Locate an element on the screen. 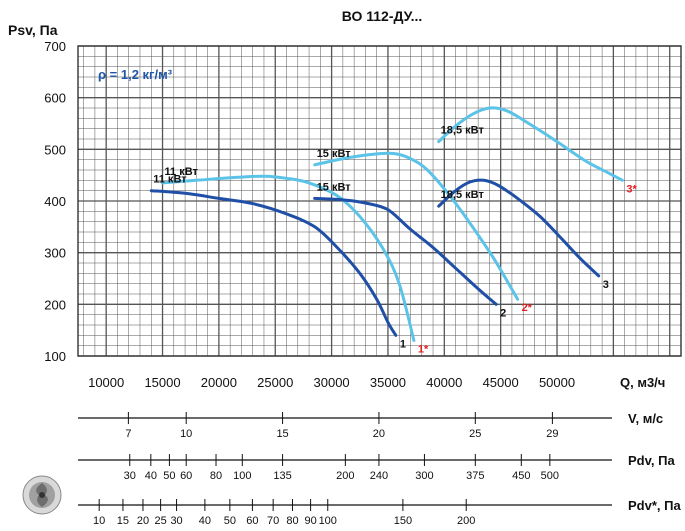 This screenshot has height=531, width=685. x-tick-label: 45000 is located at coordinates (501, 382).